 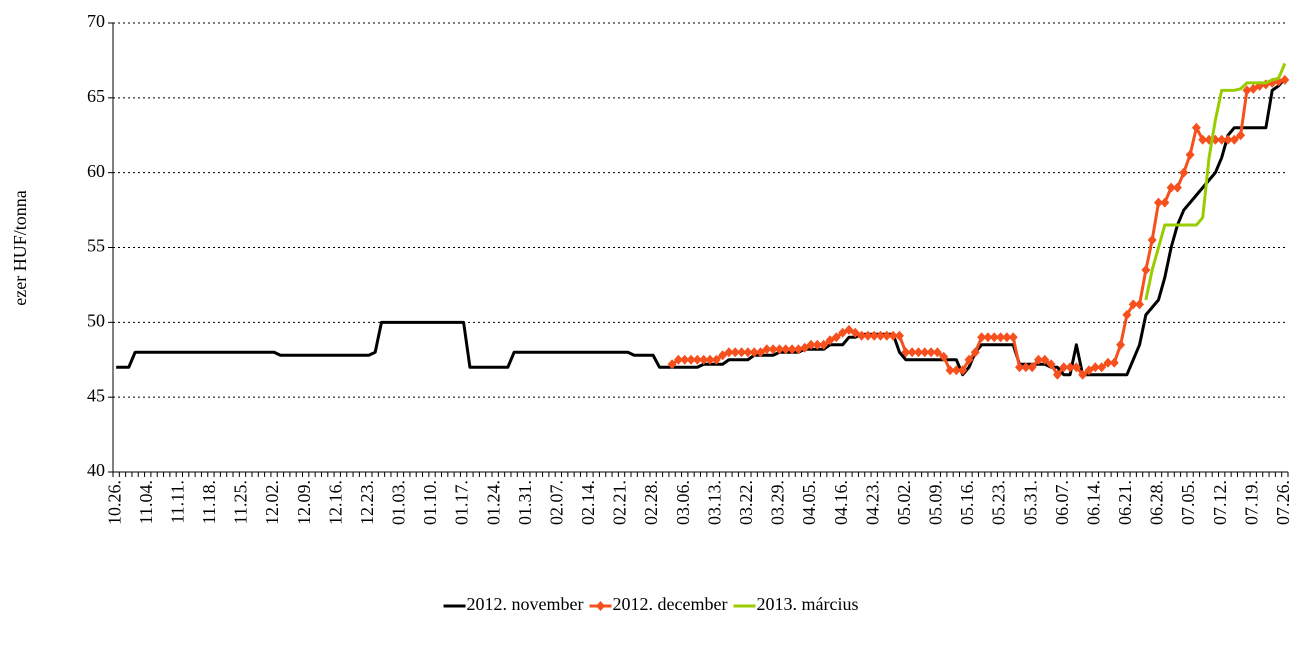 What do you see at coordinates (904, 502) in the screenshot?
I see `x-tick-label: 05.02.` at bounding box center [904, 502].